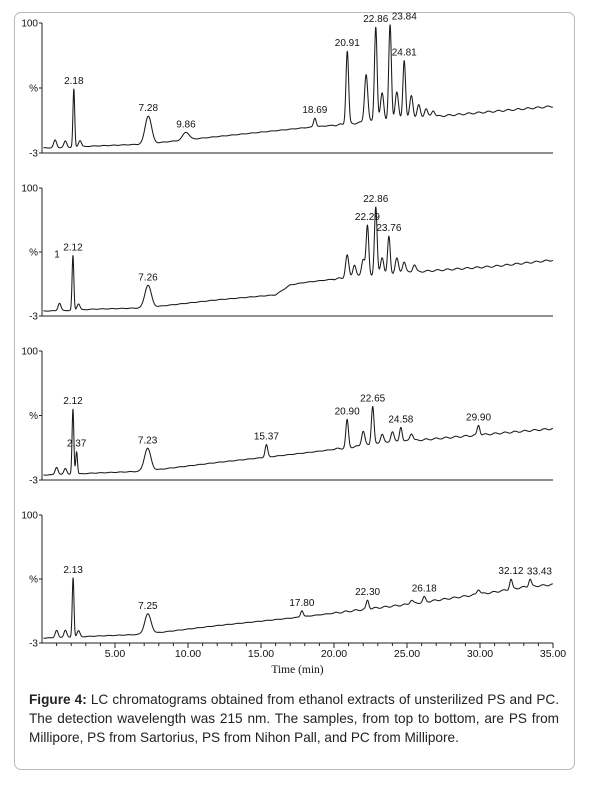 The width and height of the screenshot is (591, 785). What do you see at coordinates (375, 199) in the screenshot?
I see `panel-2-peak-label-3: 22.86` at bounding box center [375, 199].